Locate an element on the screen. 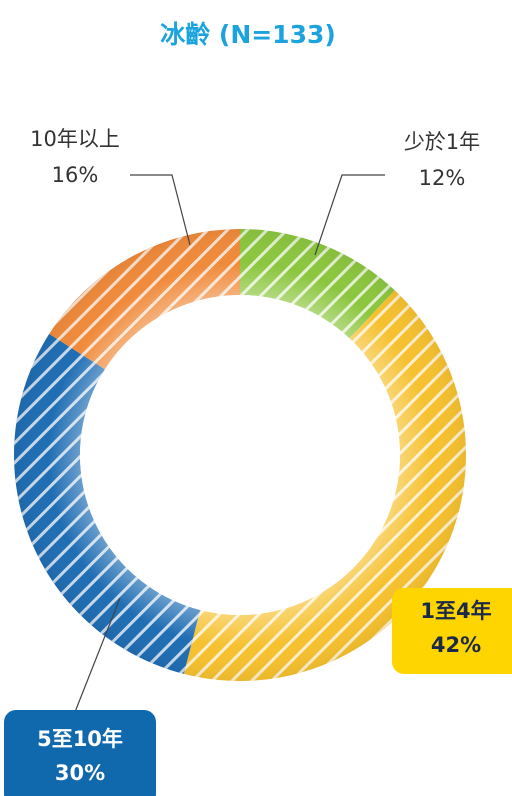  slice-label: 10年以上 is located at coordinates (75, 139).